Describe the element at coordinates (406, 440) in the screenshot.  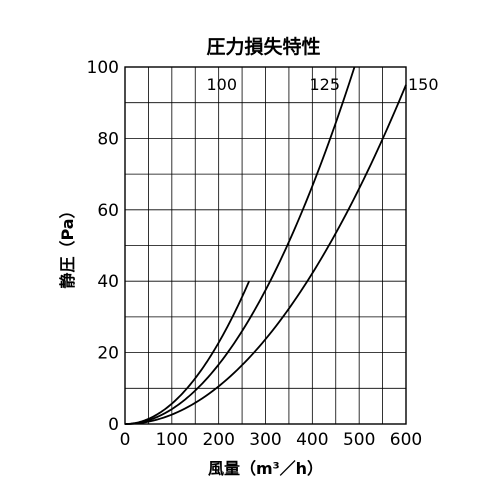
I see `x-tick-label: 600` at that location.